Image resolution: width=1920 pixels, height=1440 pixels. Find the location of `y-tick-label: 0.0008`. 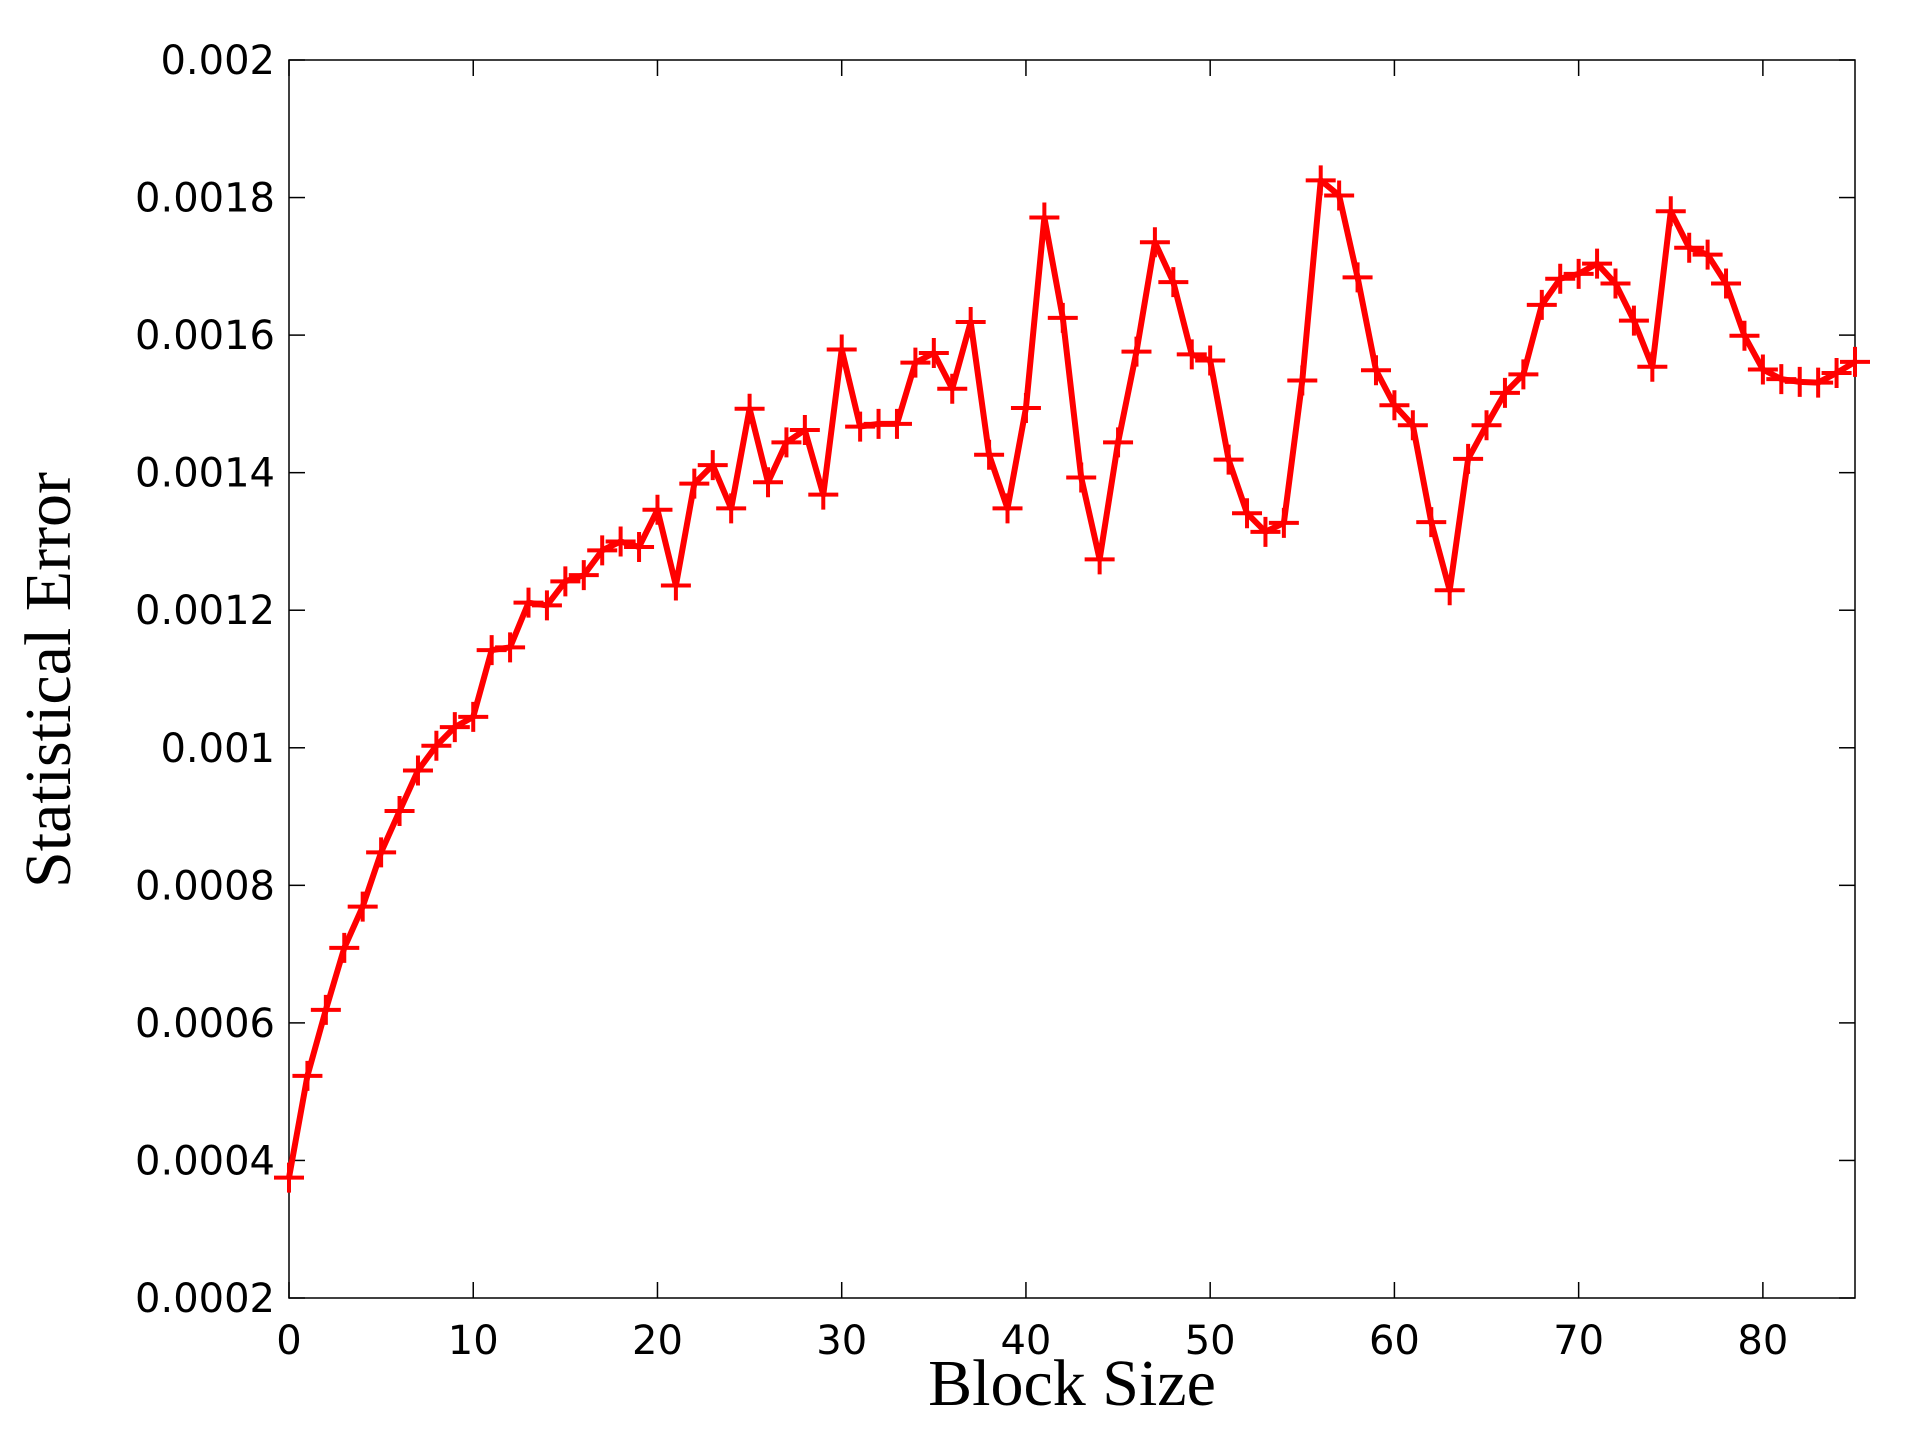

y-tick-label: 0.0008 is located at coordinates (205, 886).